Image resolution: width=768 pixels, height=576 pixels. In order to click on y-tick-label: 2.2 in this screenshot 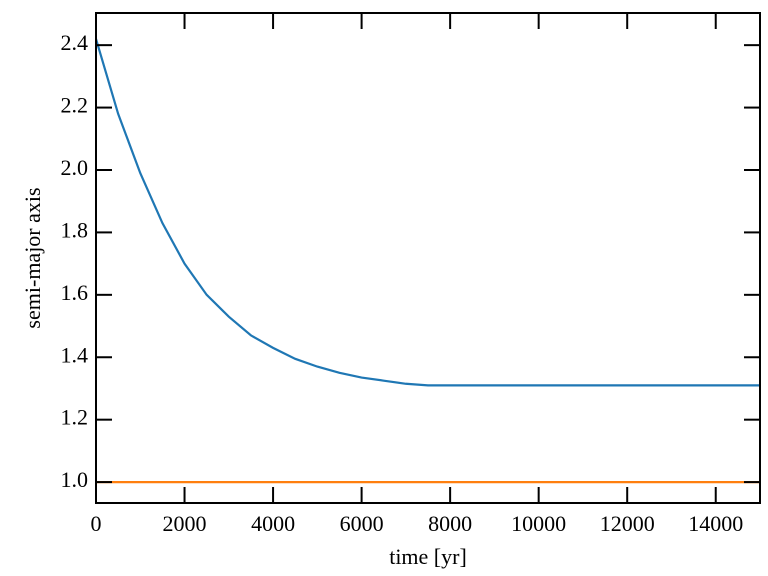, I will do `click(75, 105)`.